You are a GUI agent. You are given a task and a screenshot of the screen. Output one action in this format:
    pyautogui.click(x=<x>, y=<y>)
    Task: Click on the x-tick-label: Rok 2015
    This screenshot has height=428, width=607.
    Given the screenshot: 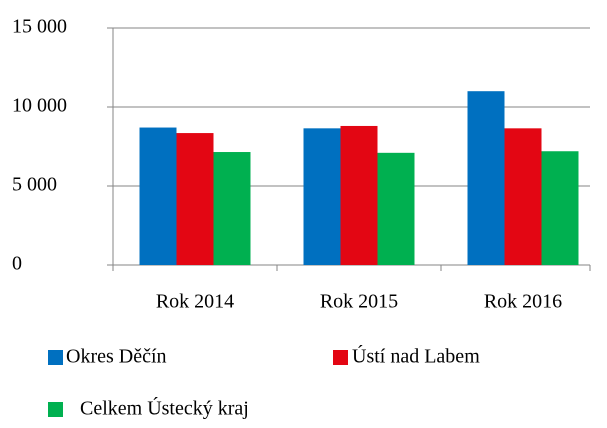 What is the action you would take?
    pyautogui.click(x=359, y=302)
    